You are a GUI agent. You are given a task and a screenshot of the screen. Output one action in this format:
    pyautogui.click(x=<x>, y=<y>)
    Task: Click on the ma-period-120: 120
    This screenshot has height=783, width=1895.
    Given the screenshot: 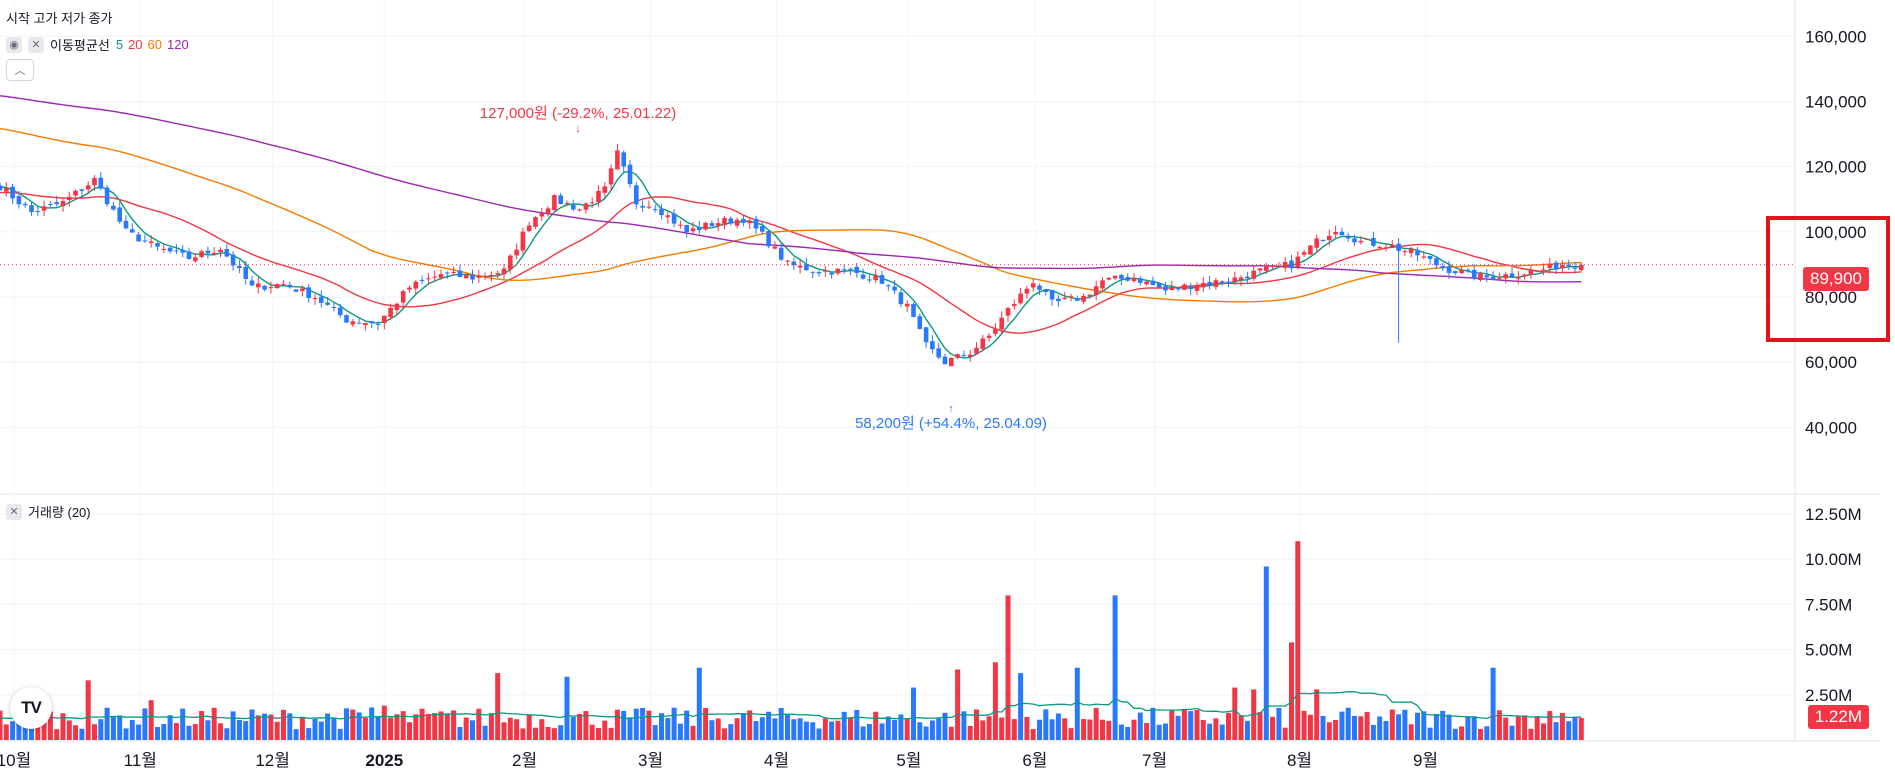 What is the action you would take?
    pyautogui.click(x=177, y=44)
    